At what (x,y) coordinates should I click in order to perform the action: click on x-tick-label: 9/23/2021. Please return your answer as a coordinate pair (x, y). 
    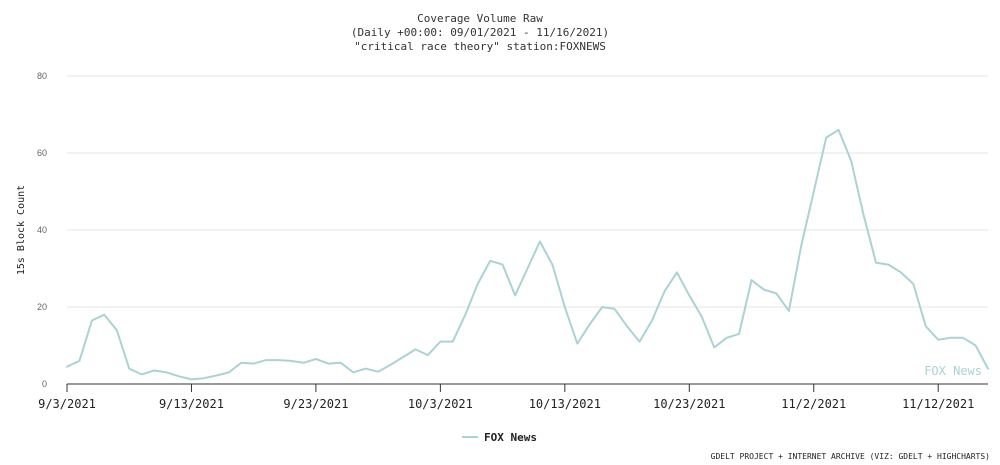
    Looking at the image, I should click on (315, 404).